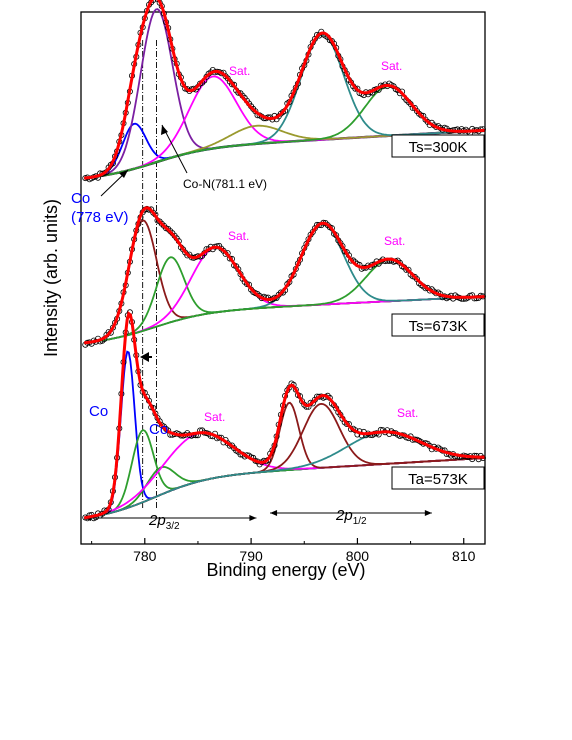 This screenshot has width=572, height=740. I want to click on region-arrow-2p12-head-left, so click(274, 513).